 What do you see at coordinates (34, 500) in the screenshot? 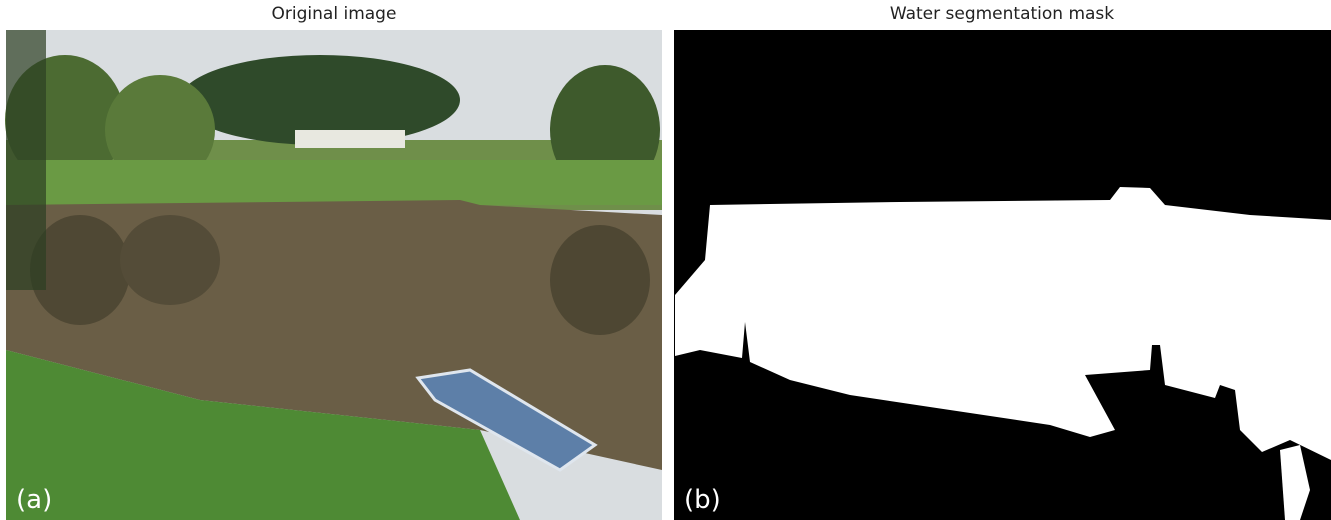
I see `panel-label: (a)` at bounding box center [34, 500].